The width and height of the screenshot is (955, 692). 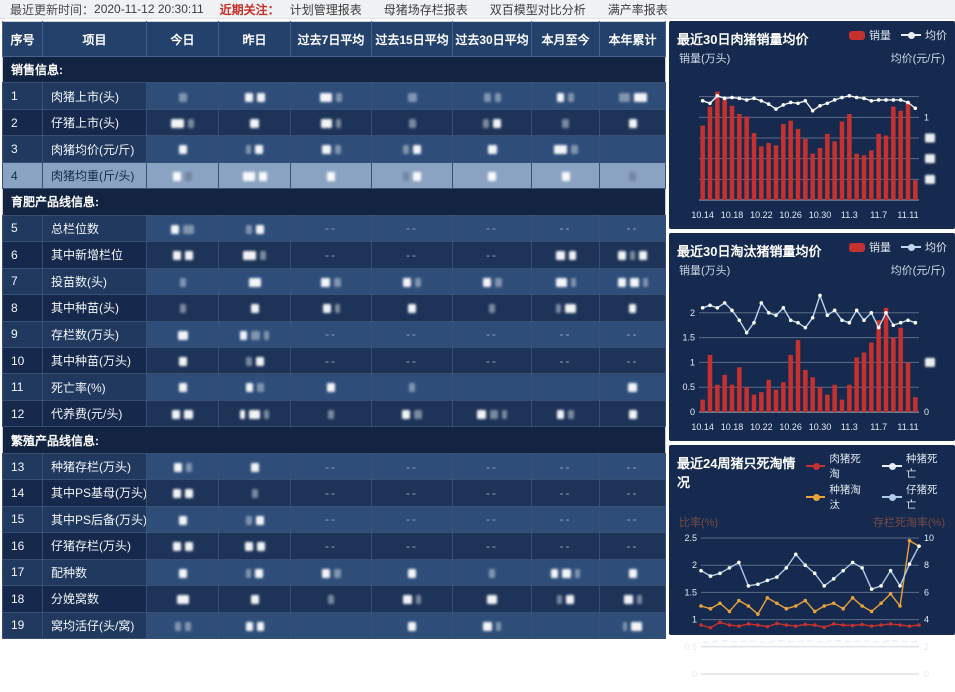 I want to click on table-row-7: 7 投苗数(头), so click(x=334, y=281).